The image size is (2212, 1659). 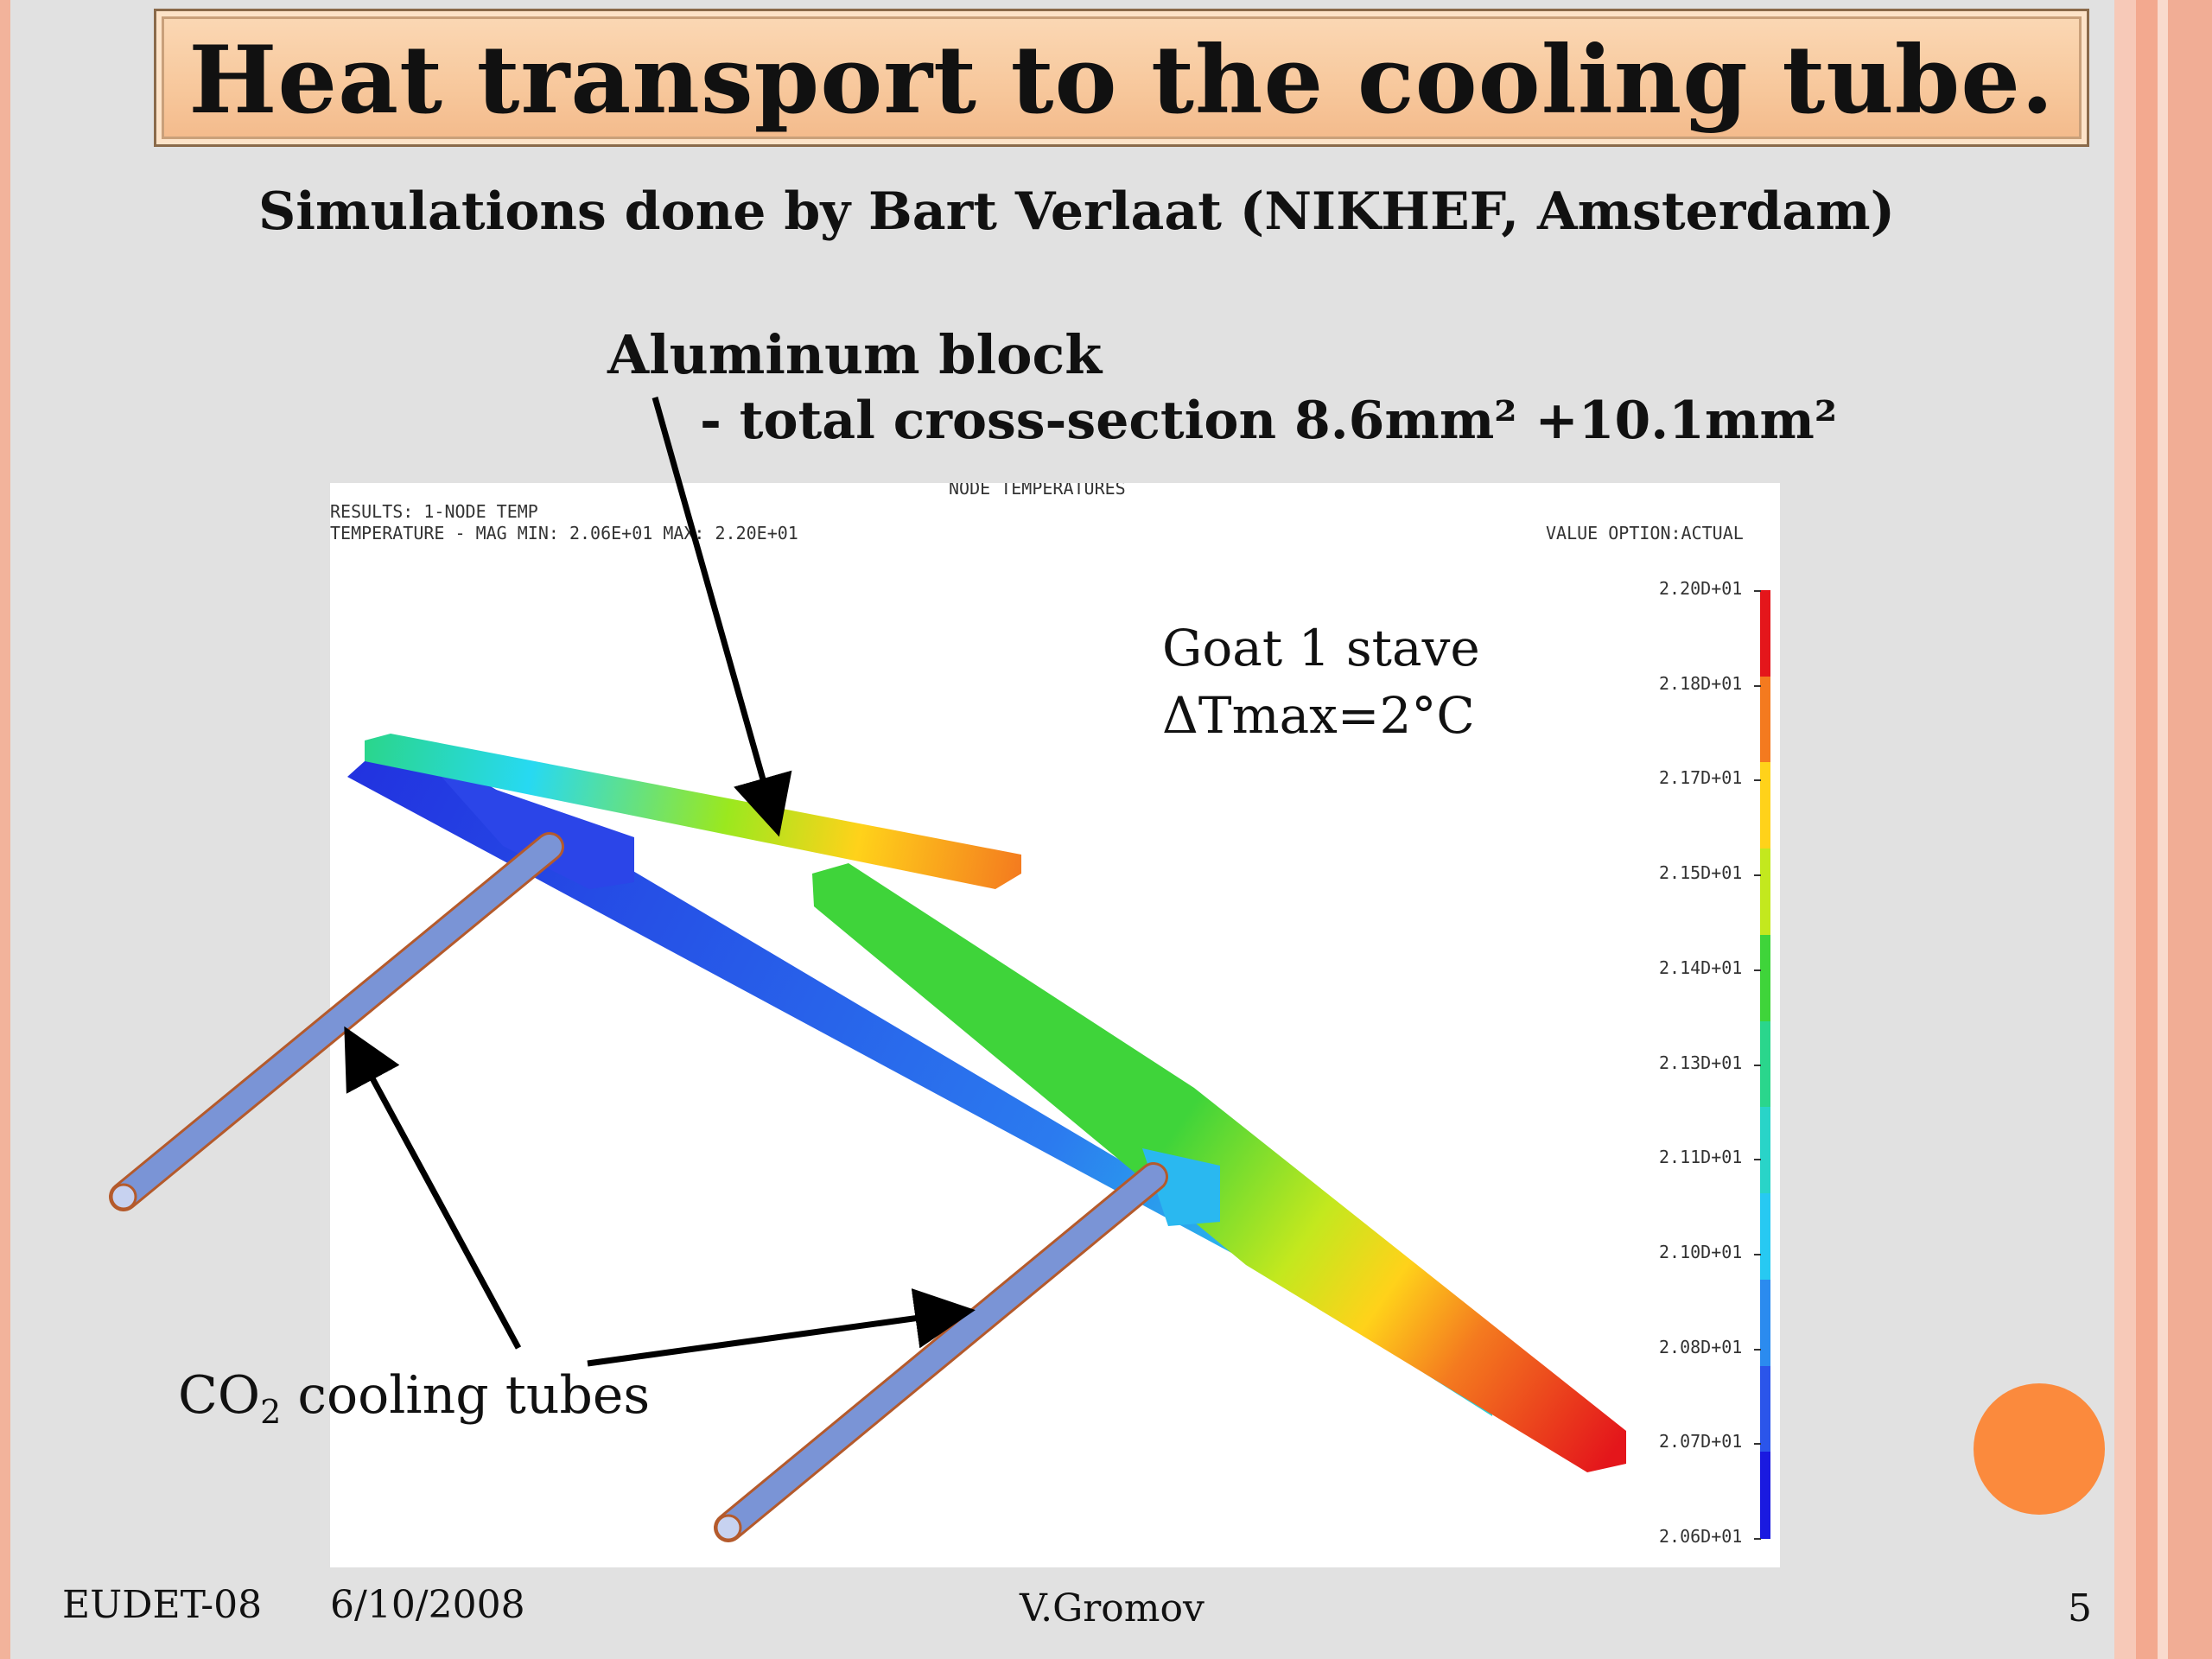 I want to click on cooling-tube-left, so click(x=336, y=1022).